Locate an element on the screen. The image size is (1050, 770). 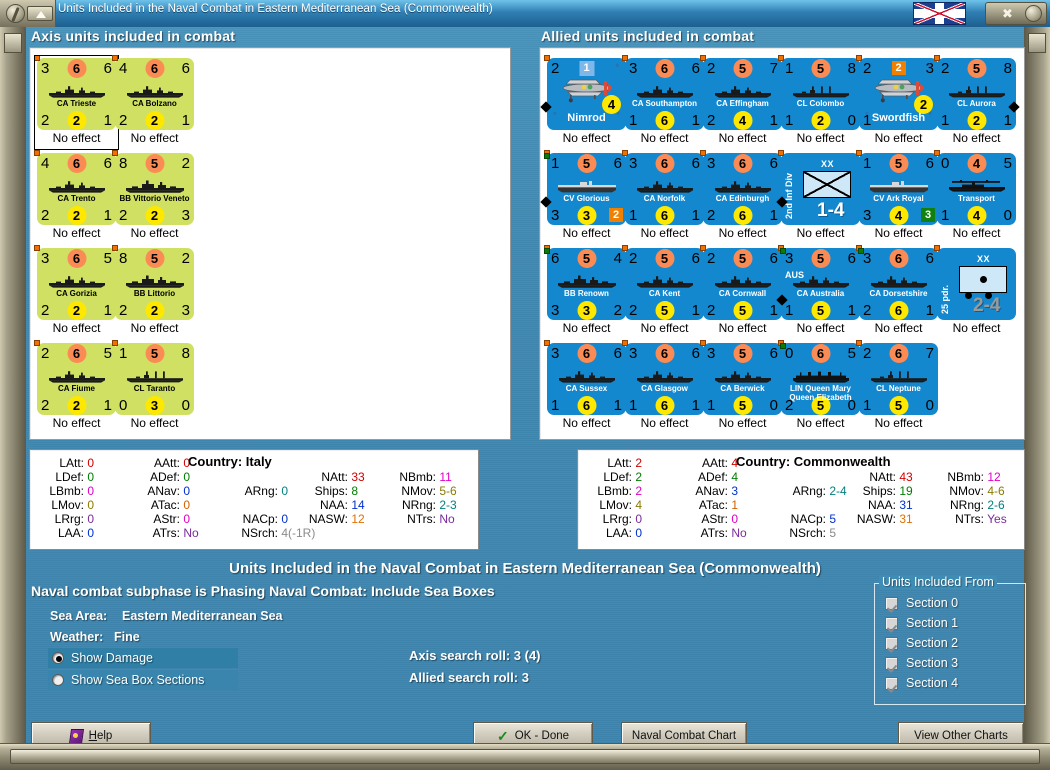
liner-silhouette-icon is located at coordinates (821, 376).